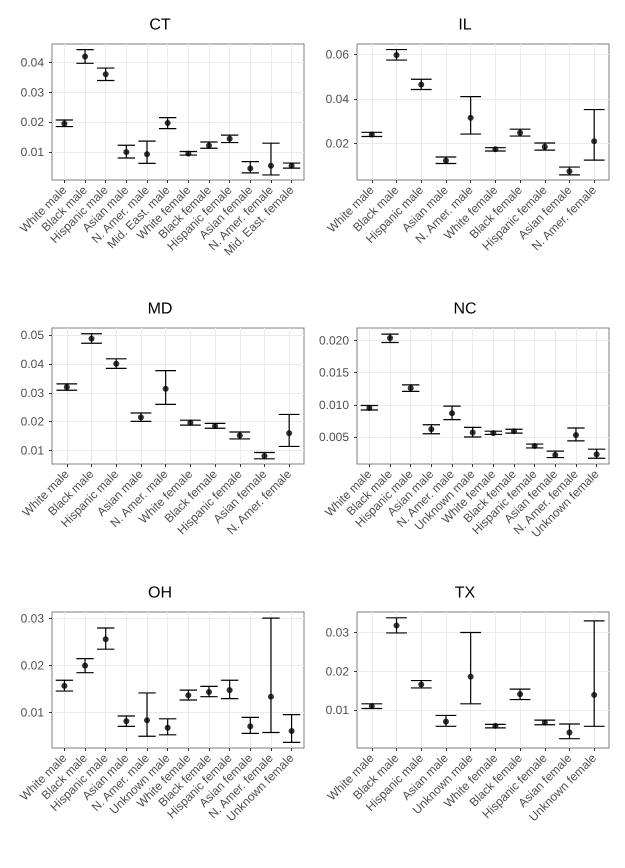  What do you see at coordinates (334, 437) in the screenshot?
I see `y-tick-label: 0.005` at bounding box center [334, 437].